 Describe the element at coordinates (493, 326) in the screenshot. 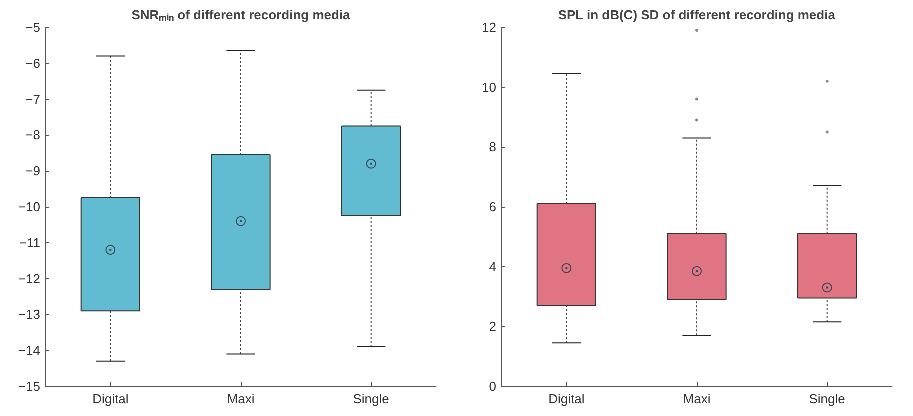

I see `y-tick-label: 2` at that location.